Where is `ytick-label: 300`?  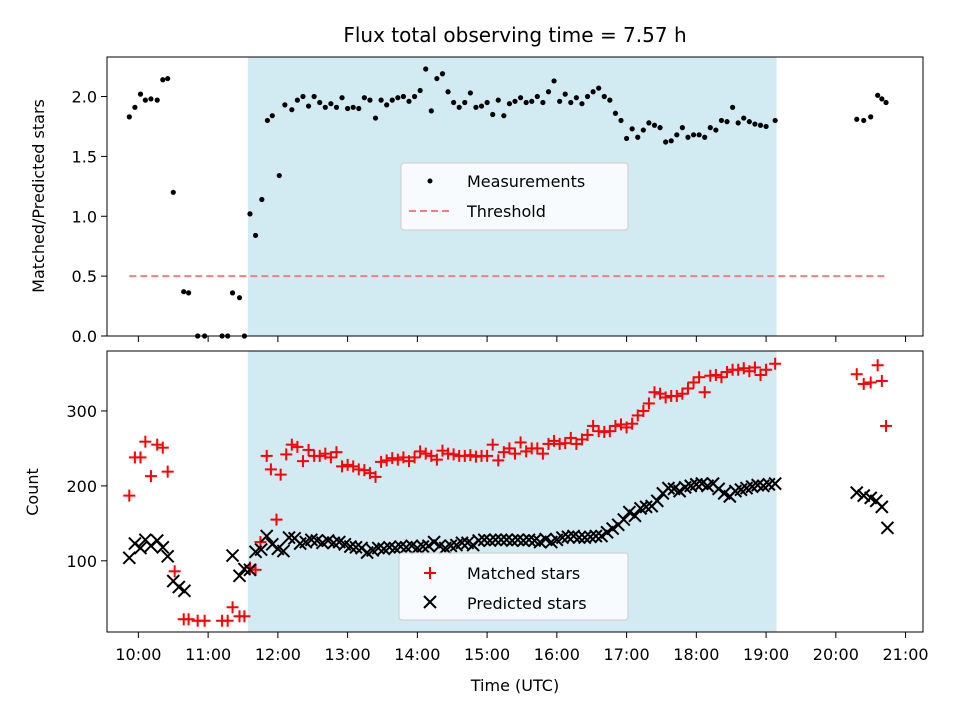
ytick-label: 300 is located at coordinates (81, 411).